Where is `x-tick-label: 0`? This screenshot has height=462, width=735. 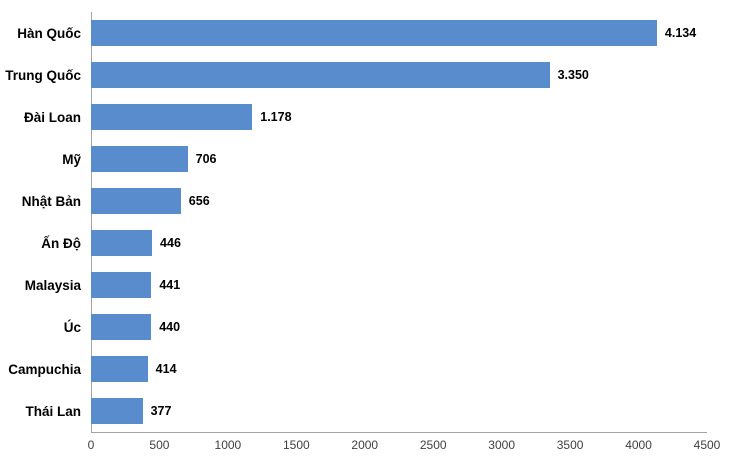
x-tick-label: 0 is located at coordinates (91, 445).